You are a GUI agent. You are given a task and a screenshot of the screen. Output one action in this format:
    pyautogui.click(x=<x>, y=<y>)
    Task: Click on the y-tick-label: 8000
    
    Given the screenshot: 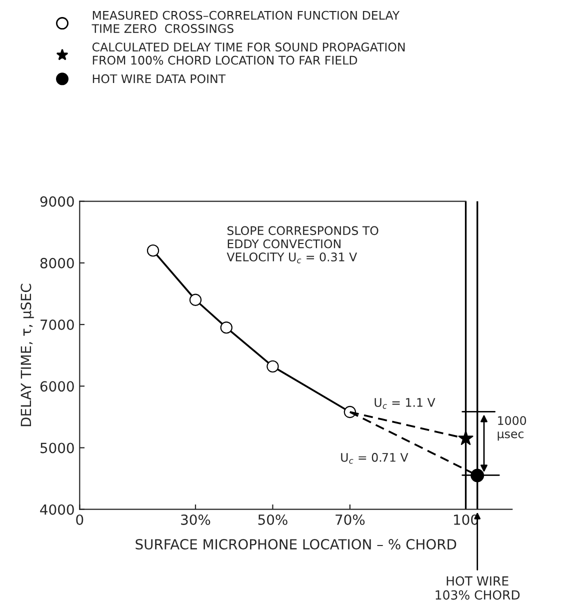 What is the action you would take?
    pyautogui.click(x=57, y=263)
    